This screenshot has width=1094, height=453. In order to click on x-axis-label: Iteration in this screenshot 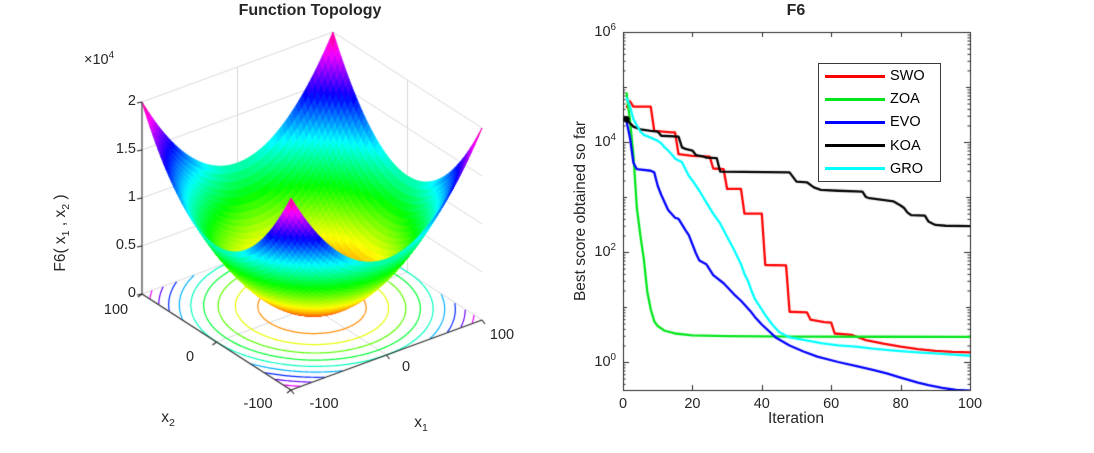, I will do `click(796, 418)`.